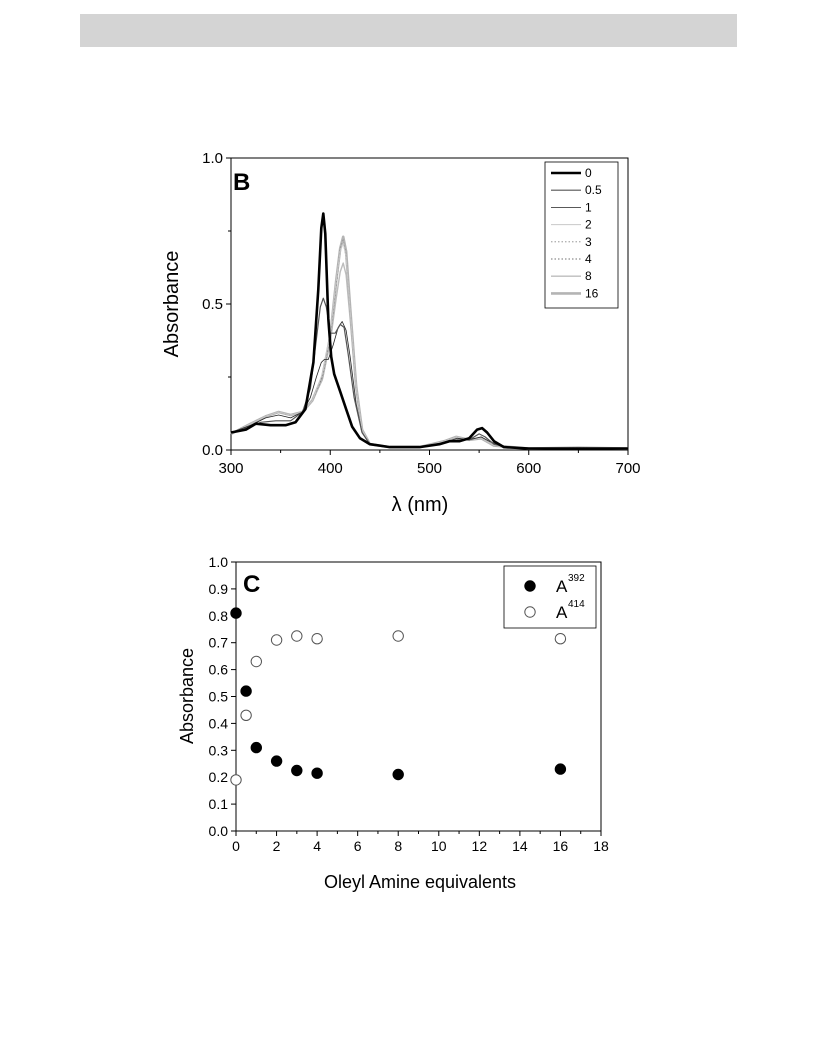 The width and height of the screenshot is (816, 1056). What do you see at coordinates (588, 225) in the screenshot?
I see `legend-label: 2` at bounding box center [588, 225].